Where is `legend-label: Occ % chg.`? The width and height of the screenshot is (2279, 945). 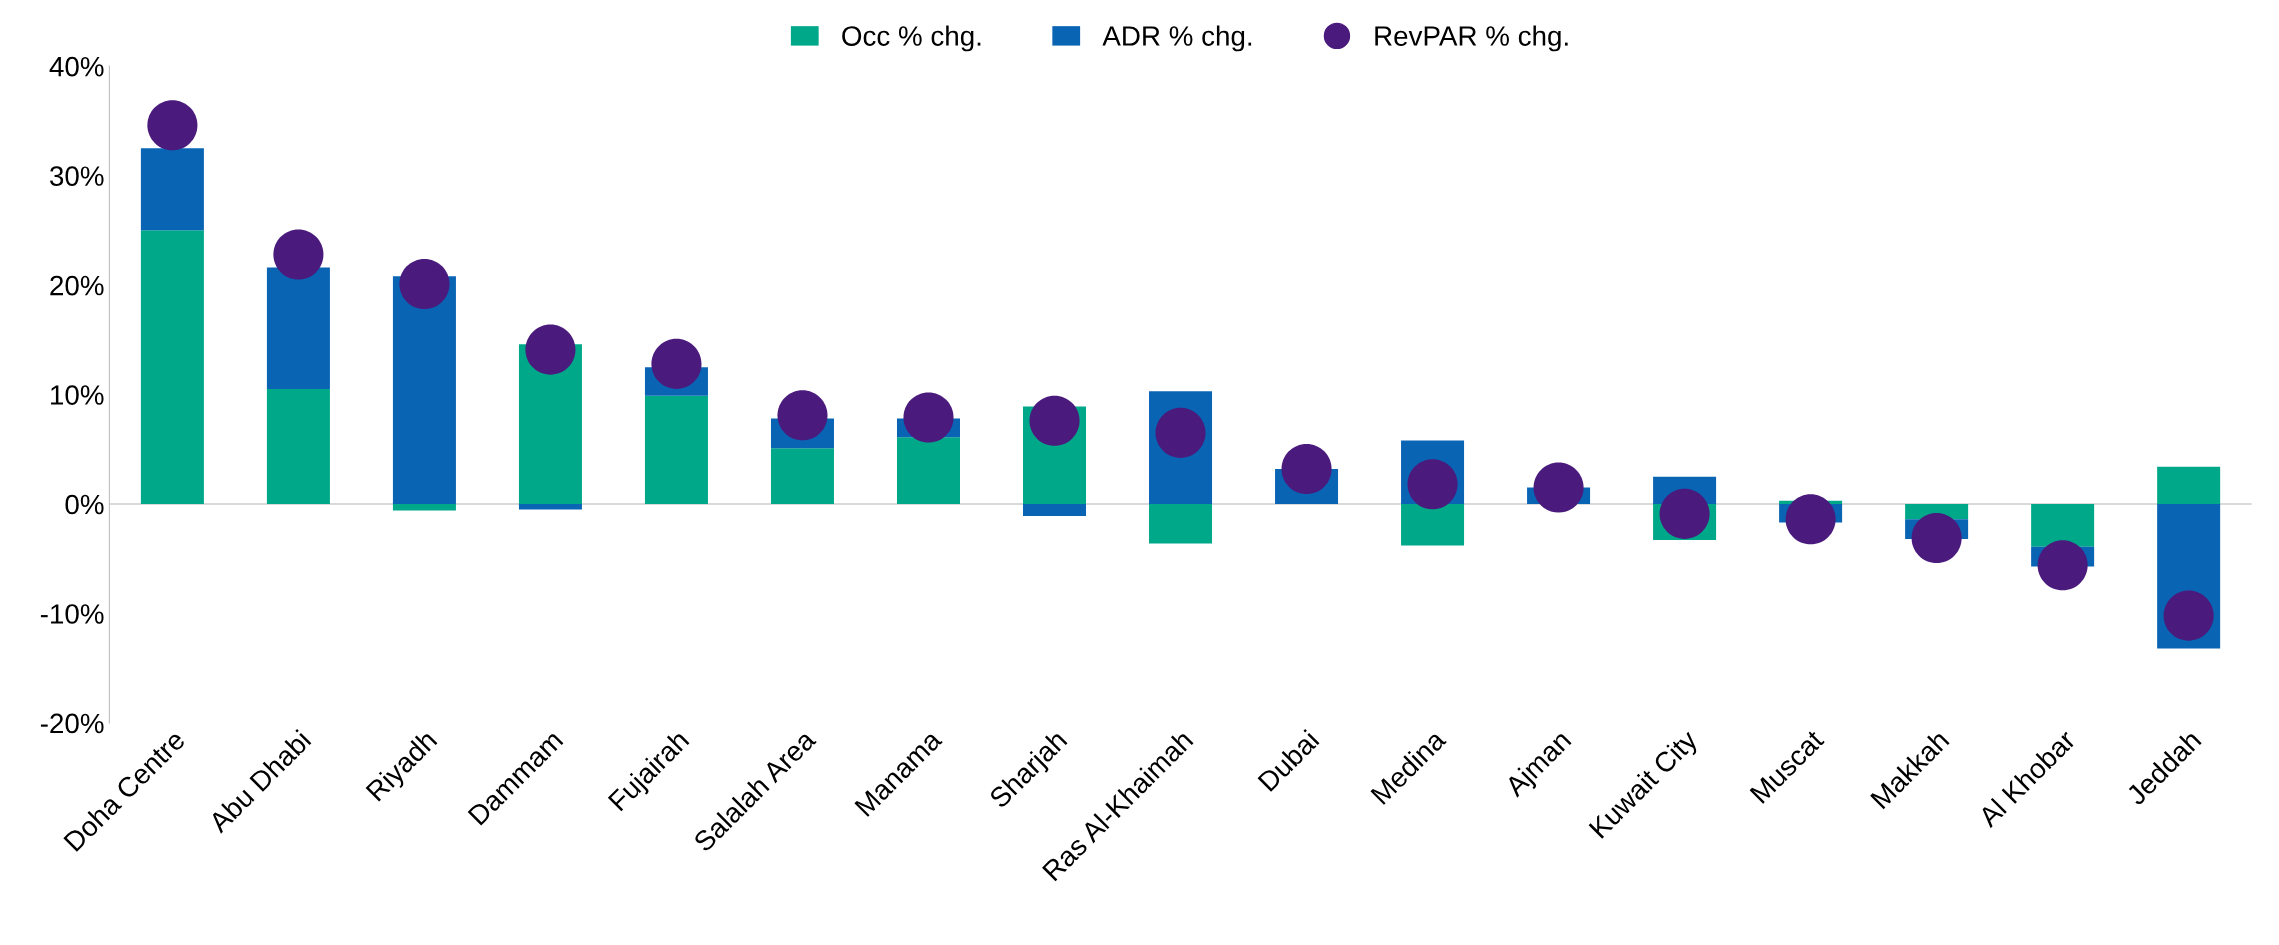
legend-label: Occ % chg. is located at coordinates (911, 38).